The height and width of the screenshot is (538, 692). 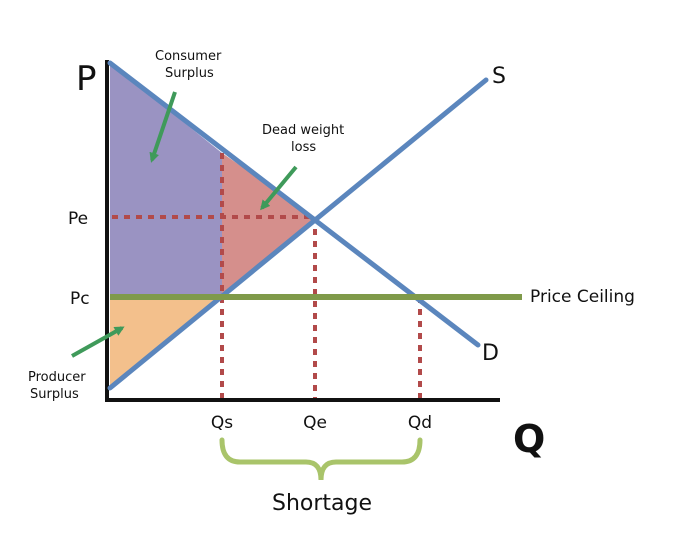 What do you see at coordinates (529, 439) in the screenshot?
I see `x-axis-label: Q` at bounding box center [529, 439].